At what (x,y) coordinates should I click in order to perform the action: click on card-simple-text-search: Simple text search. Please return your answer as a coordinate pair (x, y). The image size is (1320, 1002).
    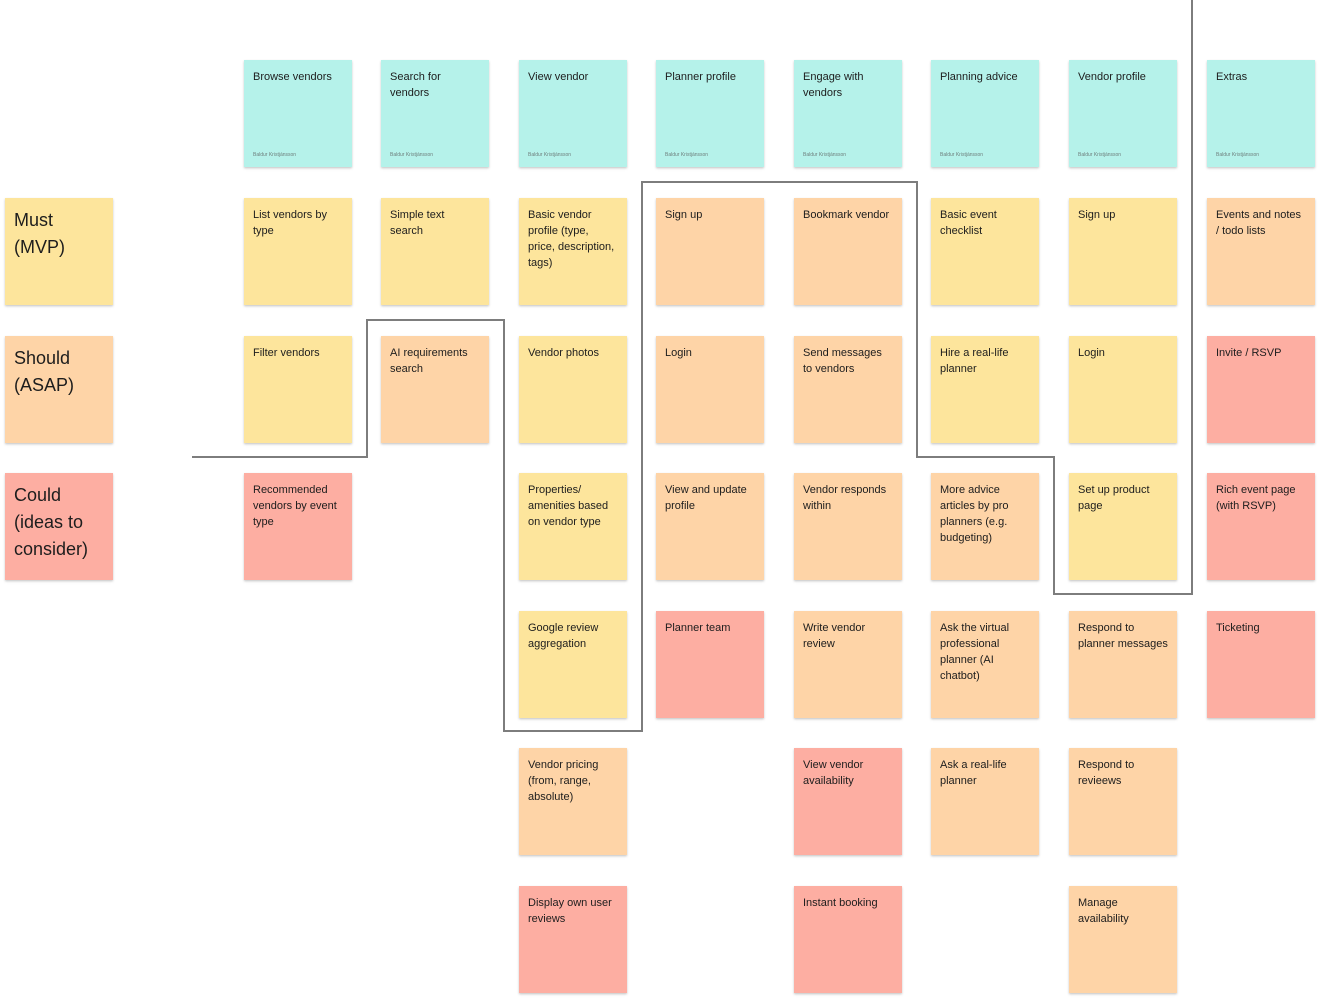
    Looking at the image, I should click on (435, 251).